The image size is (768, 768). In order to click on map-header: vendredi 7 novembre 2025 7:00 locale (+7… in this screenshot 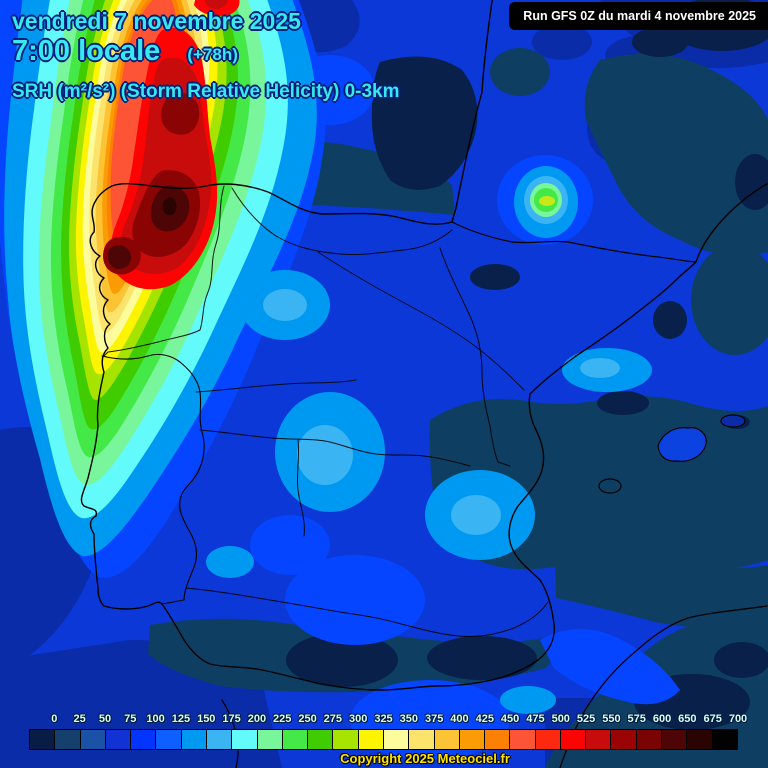, I will do `click(206, 55)`.